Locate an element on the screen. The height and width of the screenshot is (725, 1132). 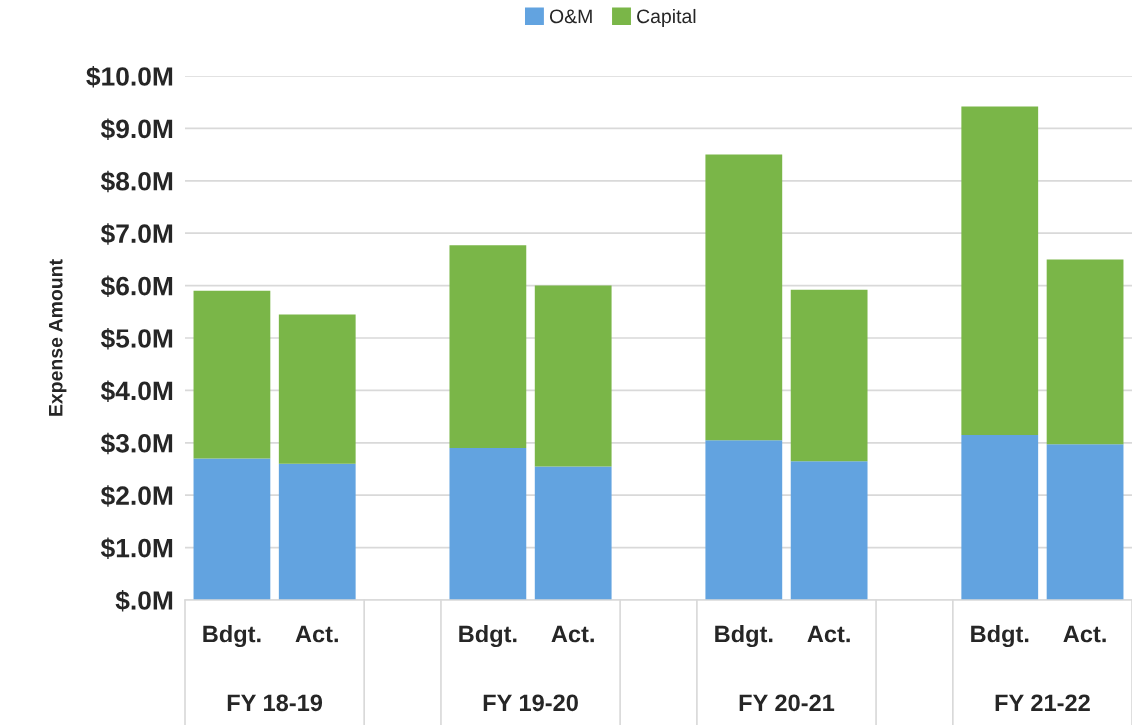
y-tick-label: $9.0M is located at coordinates (136, 129).